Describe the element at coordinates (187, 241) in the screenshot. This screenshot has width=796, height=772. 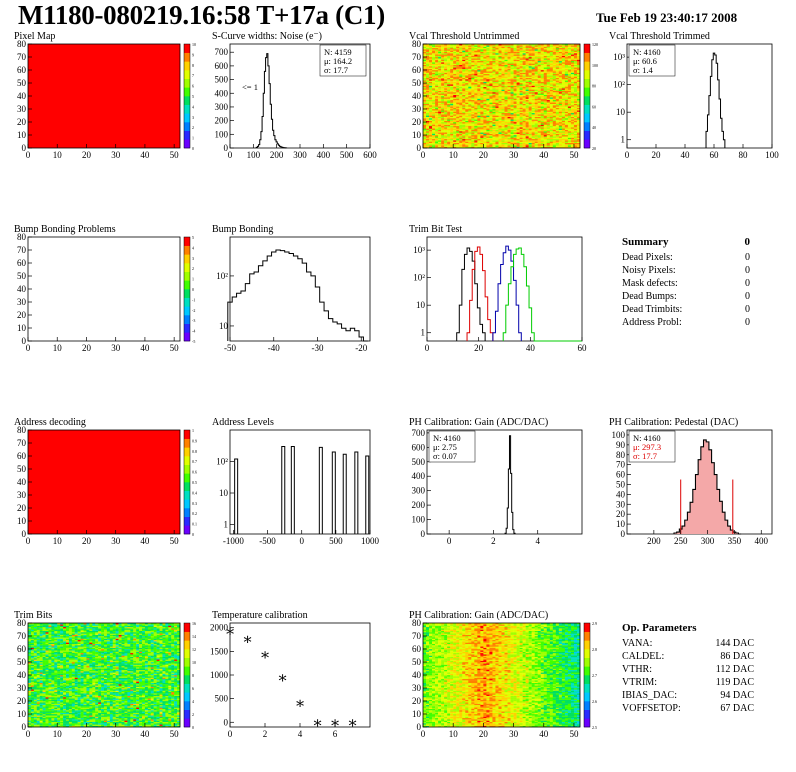
I see `palette-cell` at that location.